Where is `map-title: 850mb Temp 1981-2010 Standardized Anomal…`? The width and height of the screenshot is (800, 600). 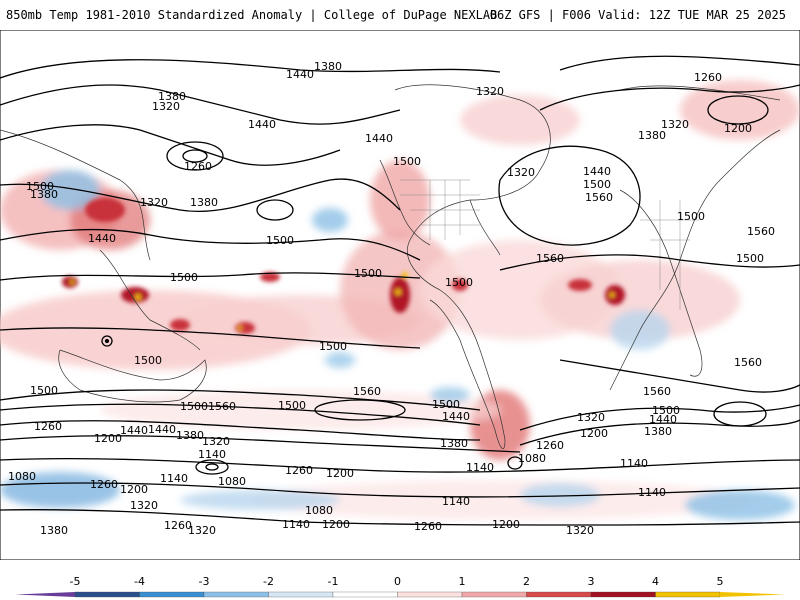
map-title: 850mb Temp 1981-2010 Standardized Anomal… is located at coordinates (252, 15).